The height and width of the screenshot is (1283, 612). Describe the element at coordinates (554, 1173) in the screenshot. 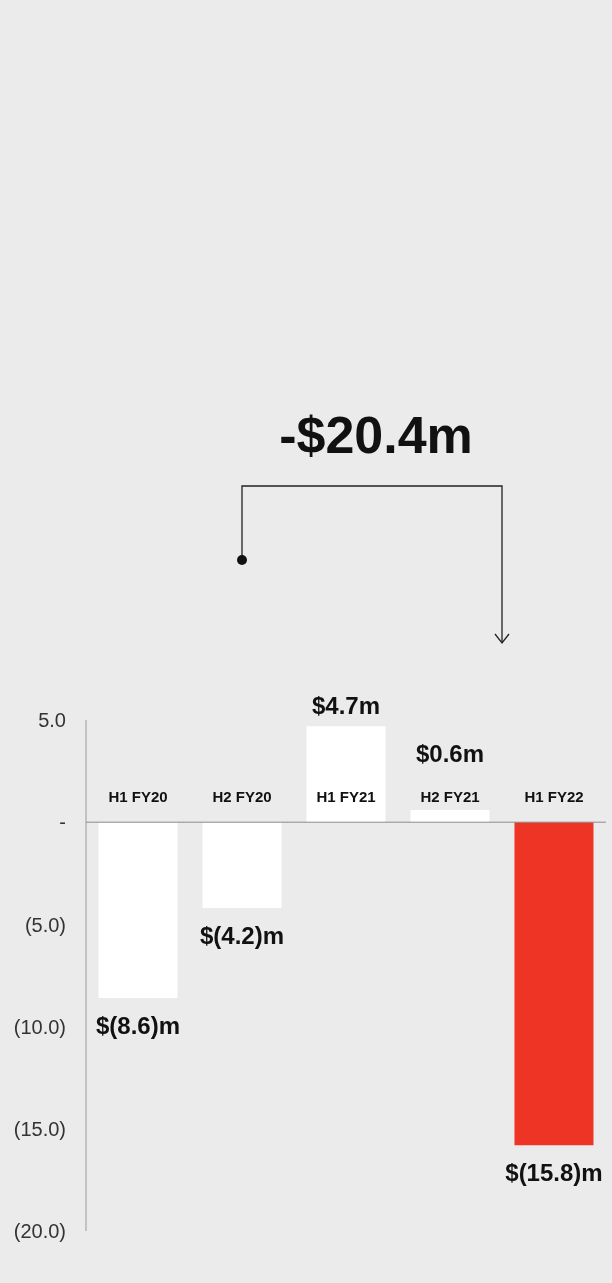

I see `data-label: $(15.8)m` at that location.